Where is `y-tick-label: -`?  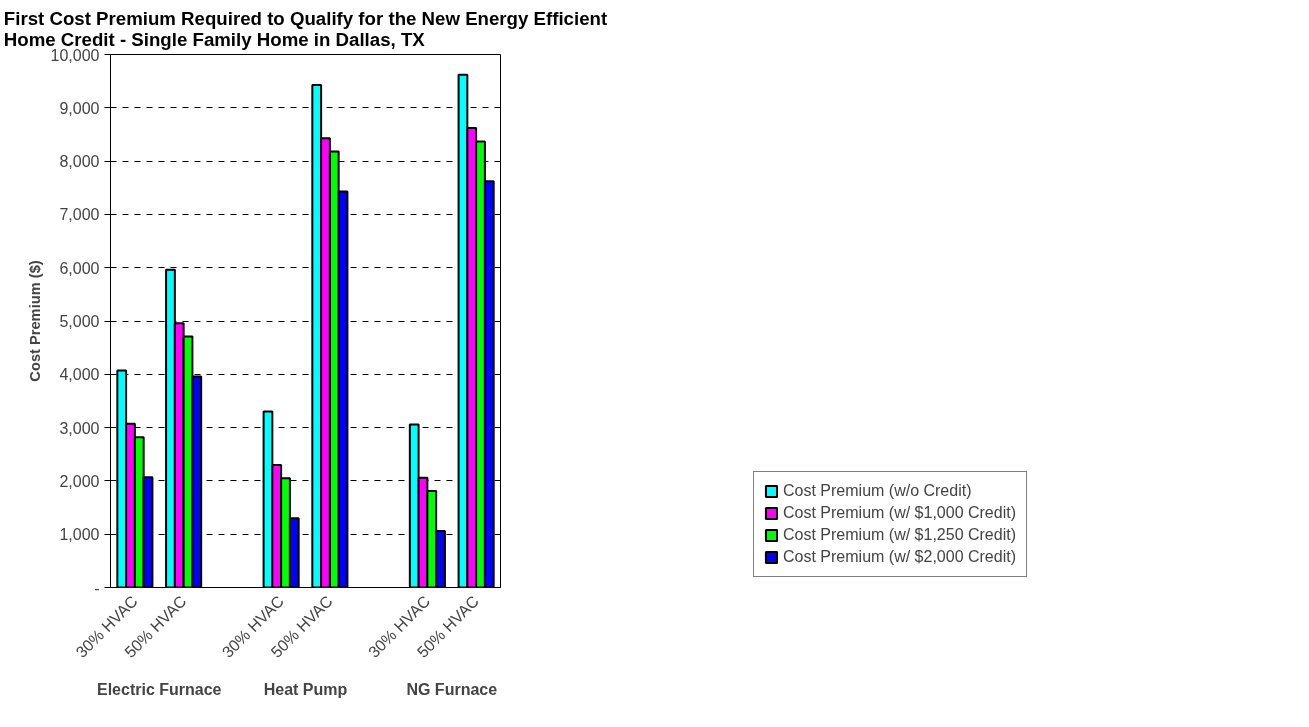
y-tick-label: - is located at coordinates (97, 588).